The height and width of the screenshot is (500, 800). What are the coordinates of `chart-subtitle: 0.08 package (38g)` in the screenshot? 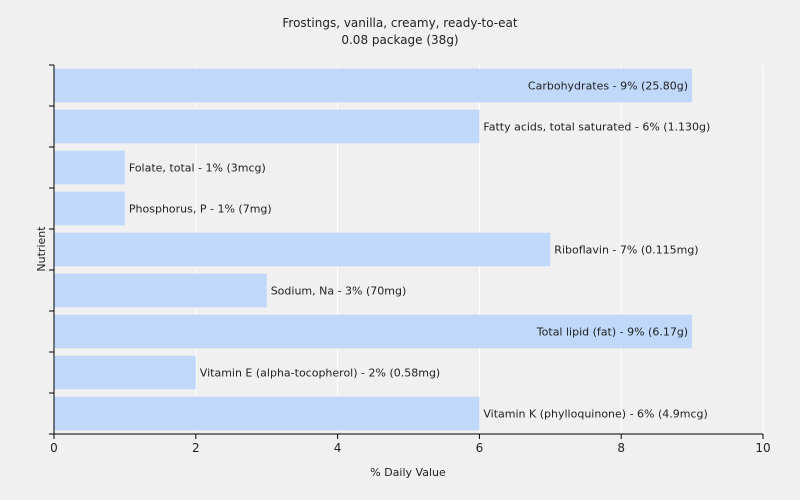 It's located at (399, 40).